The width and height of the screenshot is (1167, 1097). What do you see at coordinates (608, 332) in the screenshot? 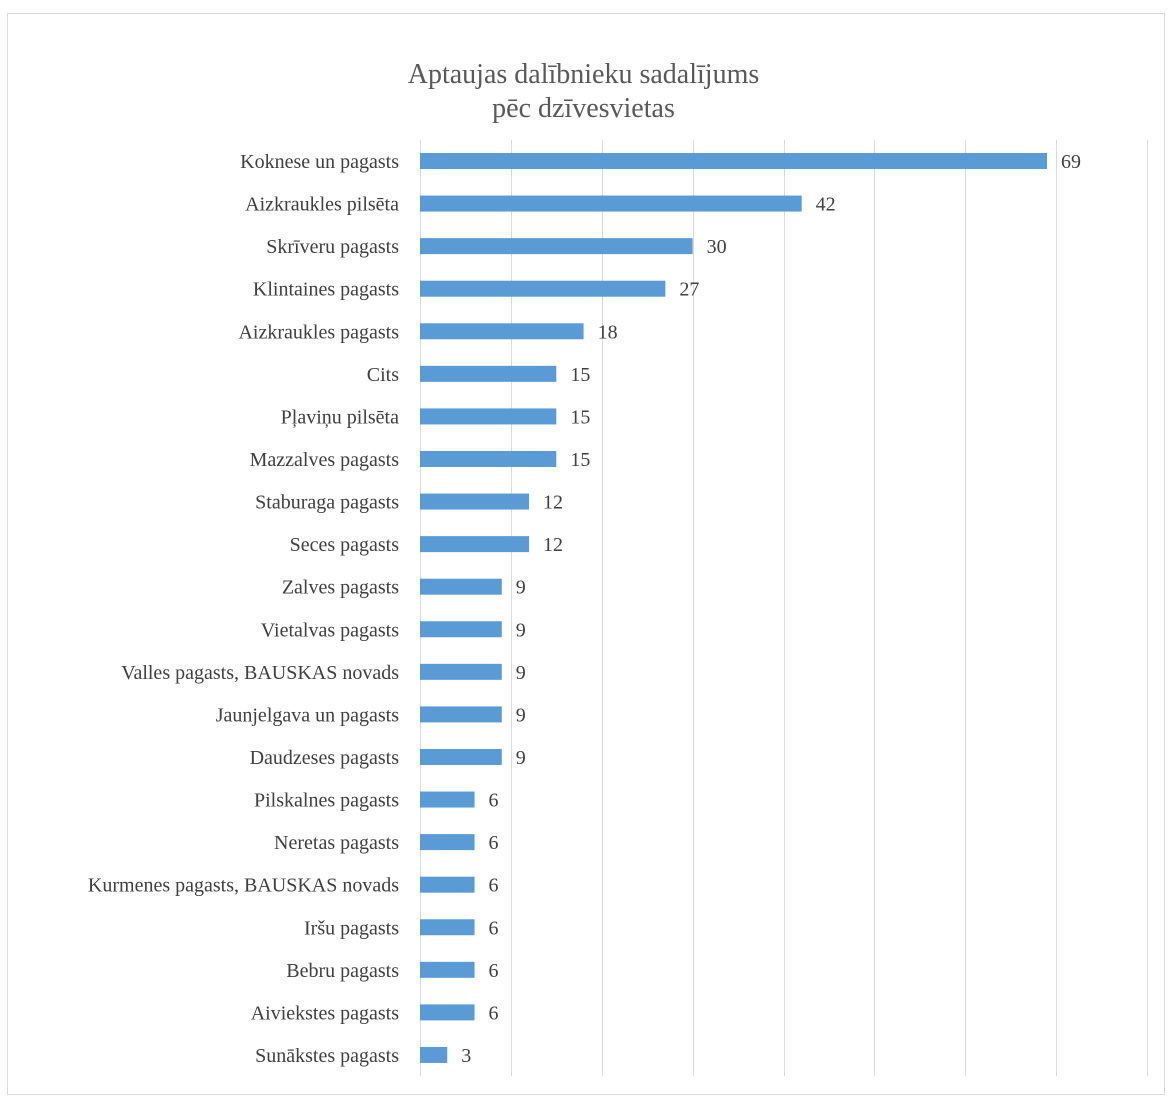
I see `data-label: 18` at bounding box center [608, 332].